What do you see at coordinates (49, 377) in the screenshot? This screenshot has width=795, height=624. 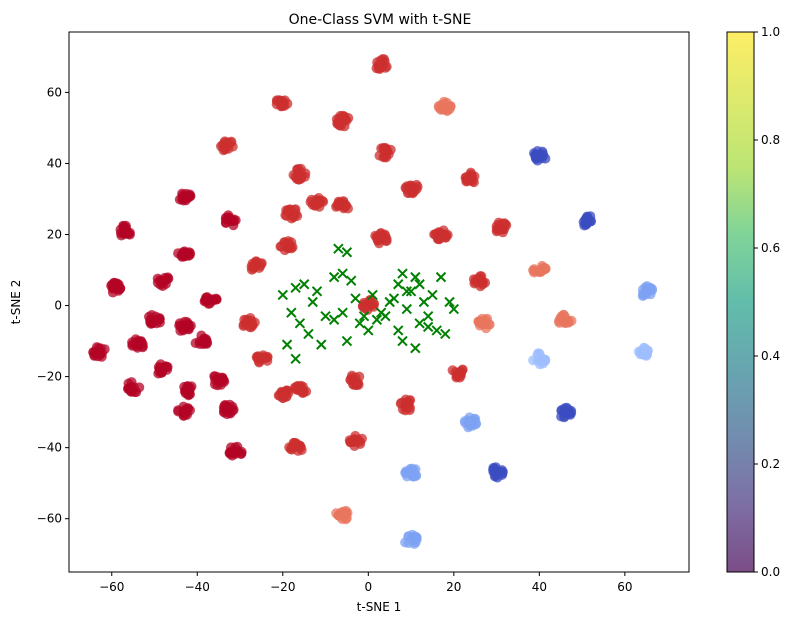 I see `y-tick-label: −20` at bounding box center [49, 377].